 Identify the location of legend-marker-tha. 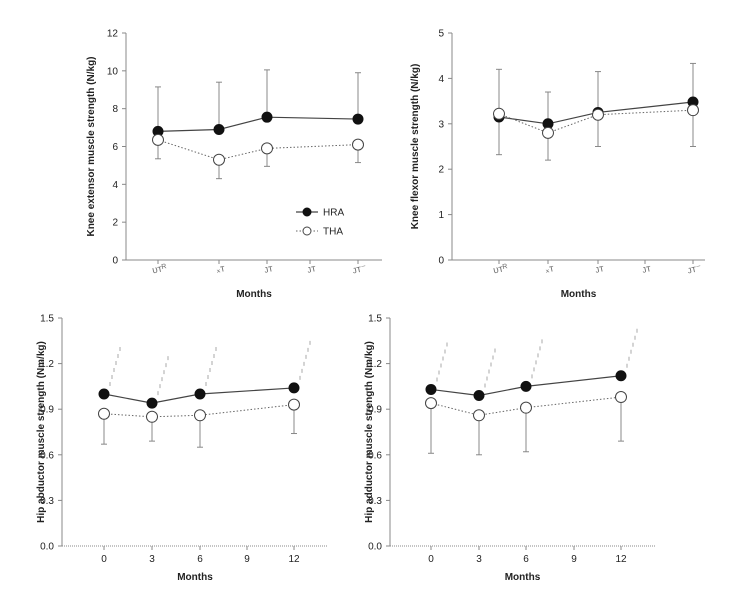
(307, 231).